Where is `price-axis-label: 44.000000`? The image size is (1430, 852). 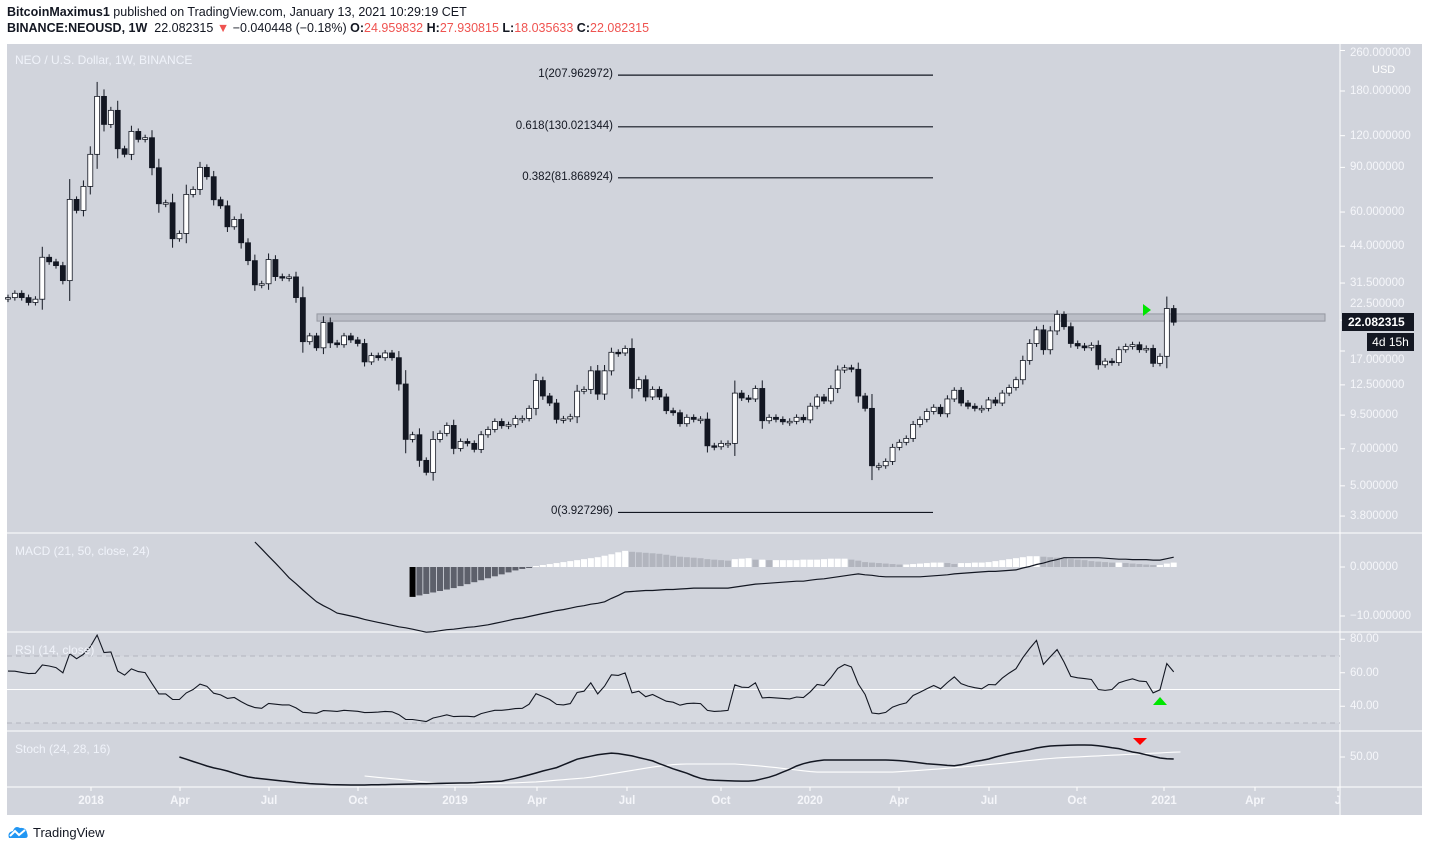 price-axis-label: 44.000000 is located at coordinates (1377, 246).